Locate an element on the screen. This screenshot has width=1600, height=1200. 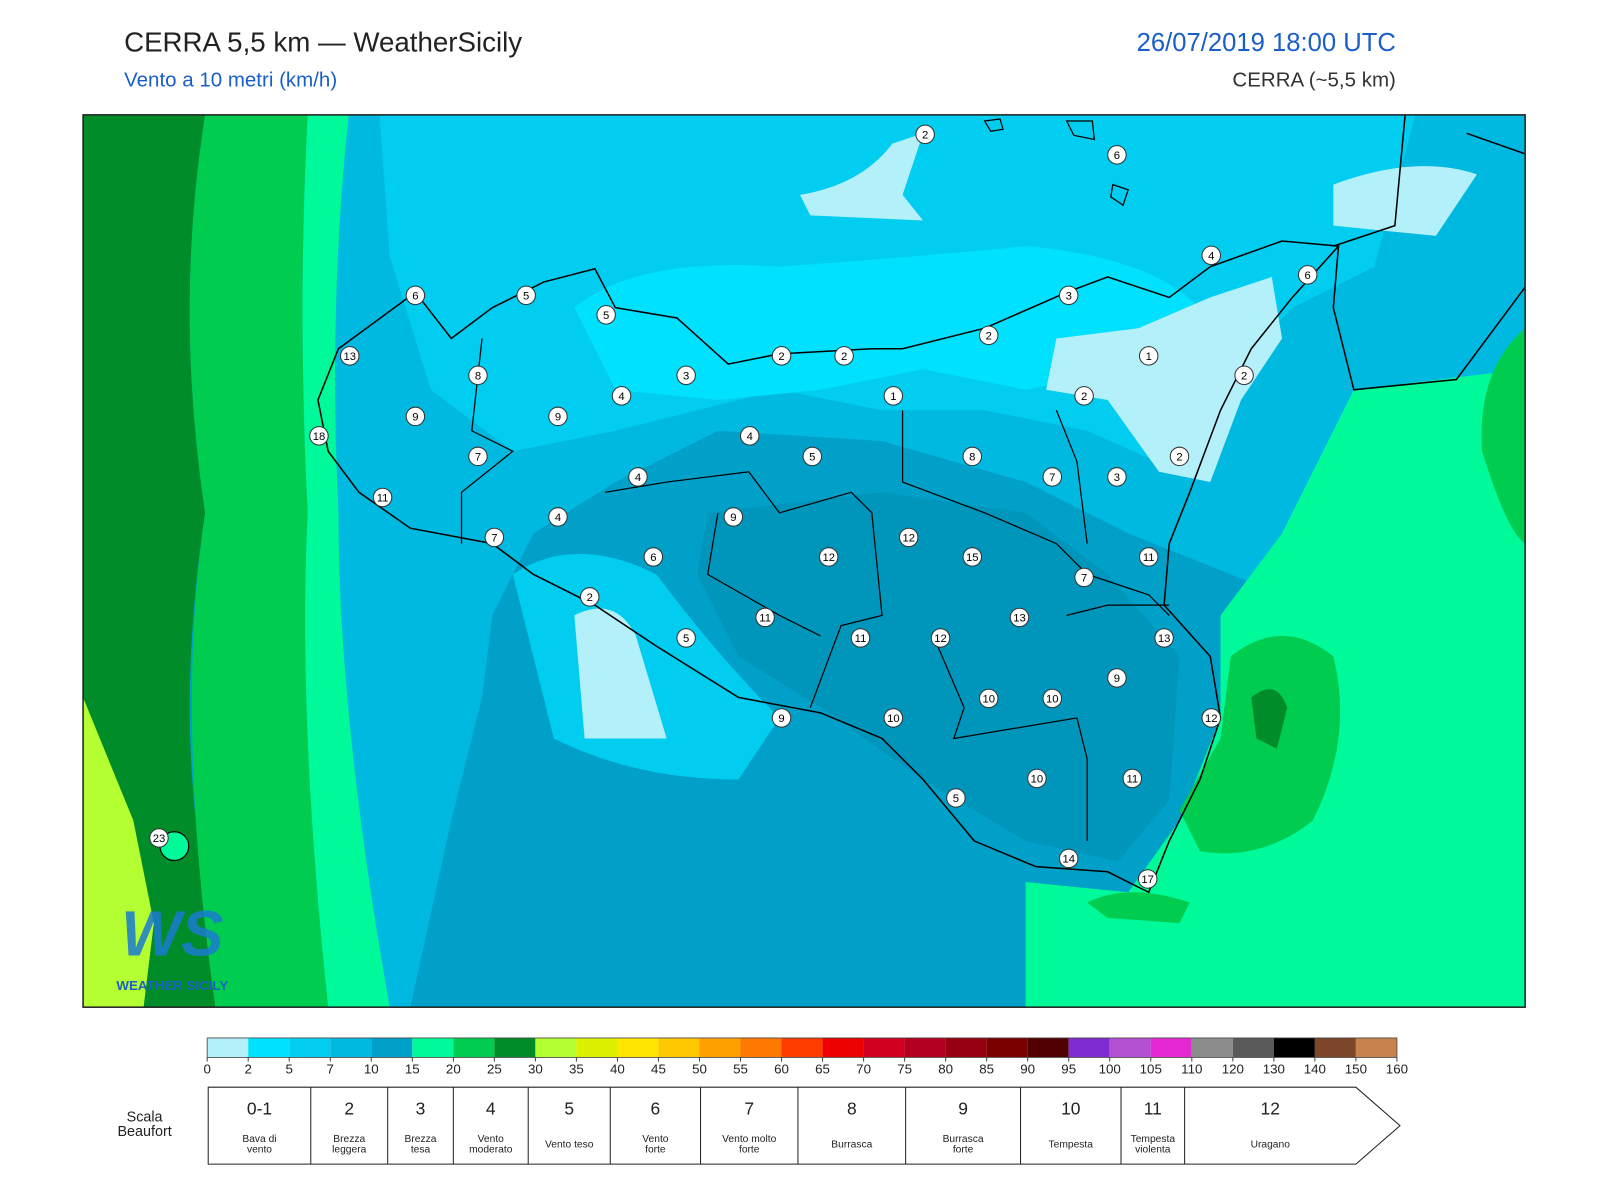
beaufort-force: 10 is located at coordinates (1071, 1108).